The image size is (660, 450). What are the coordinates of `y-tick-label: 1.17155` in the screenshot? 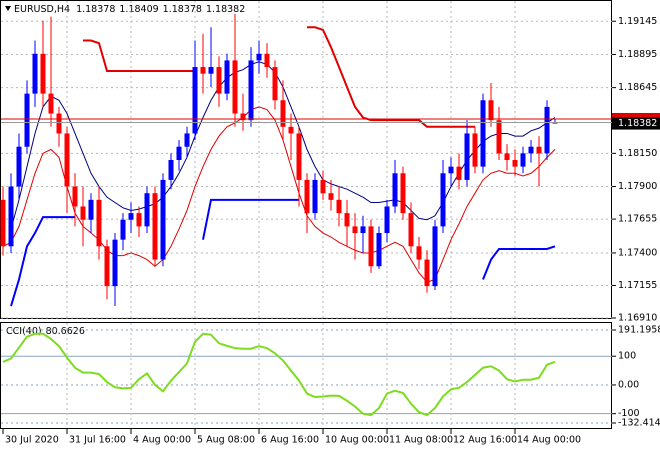 It's located at (637, 285).